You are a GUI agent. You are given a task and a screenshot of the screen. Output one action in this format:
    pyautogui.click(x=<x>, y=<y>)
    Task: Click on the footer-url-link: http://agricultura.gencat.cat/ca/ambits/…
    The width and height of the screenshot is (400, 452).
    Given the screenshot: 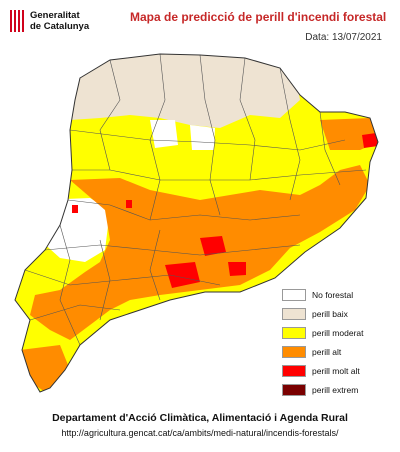 What is the action you would take?
    pyautogui.click(x=200, y=433)
    